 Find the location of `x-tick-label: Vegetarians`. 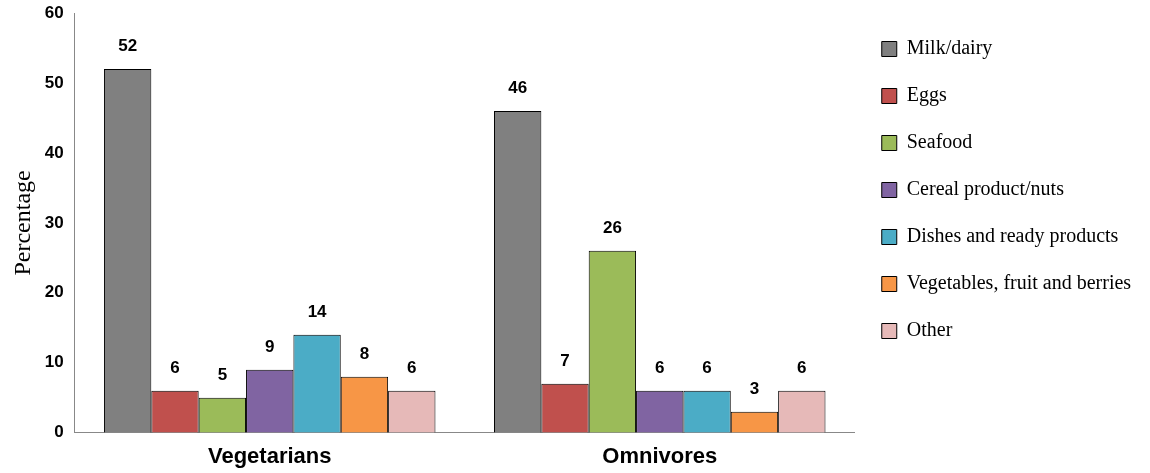

x-tick-label: Vegetarians is located at coordinates (269, 455).